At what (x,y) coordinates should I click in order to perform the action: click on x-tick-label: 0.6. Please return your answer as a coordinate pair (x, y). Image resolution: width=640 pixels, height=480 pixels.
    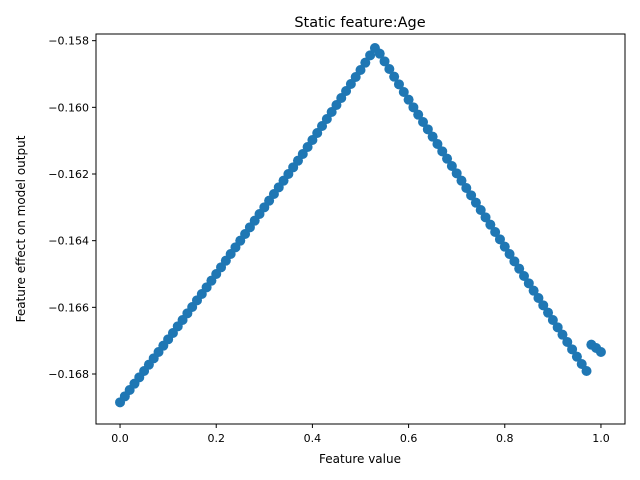
    Looking at the image, I should click on (409, 438).